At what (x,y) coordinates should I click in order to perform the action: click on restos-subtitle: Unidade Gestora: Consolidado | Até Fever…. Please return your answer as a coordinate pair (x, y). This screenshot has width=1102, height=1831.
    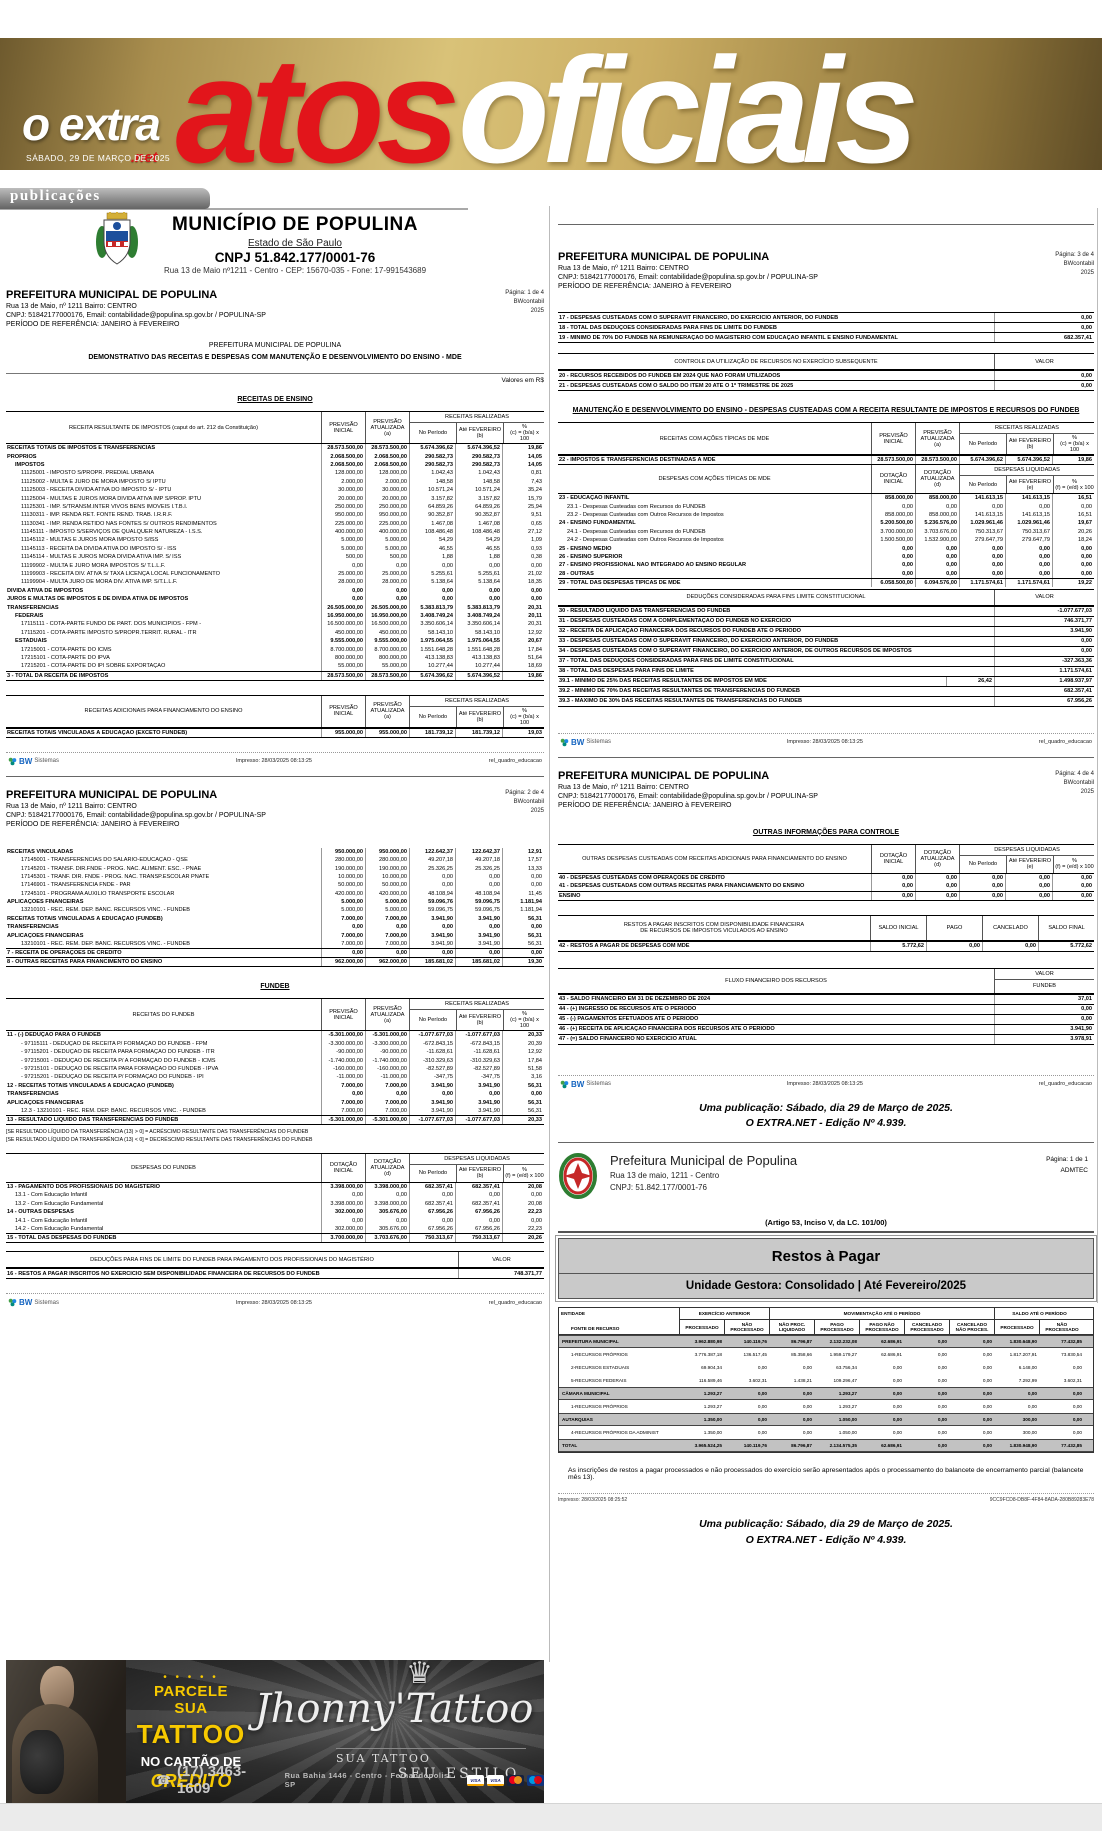
    Looking at the image, I should click on (826, 1286).